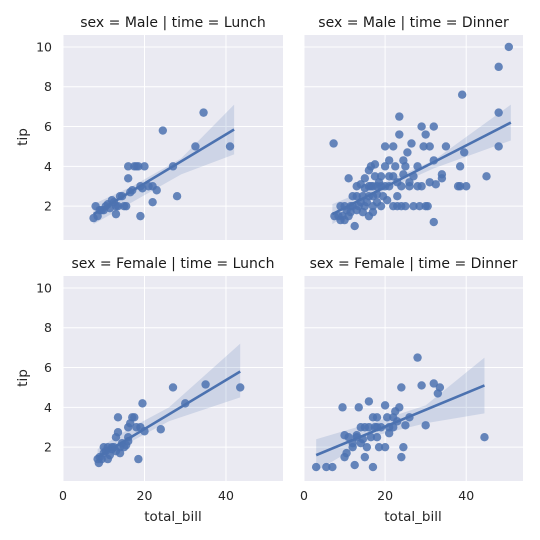  What do you see at coordinates (466, 495) in the screenshot?
I see `x-tick-label: 40` at bounding box center [466, 495].